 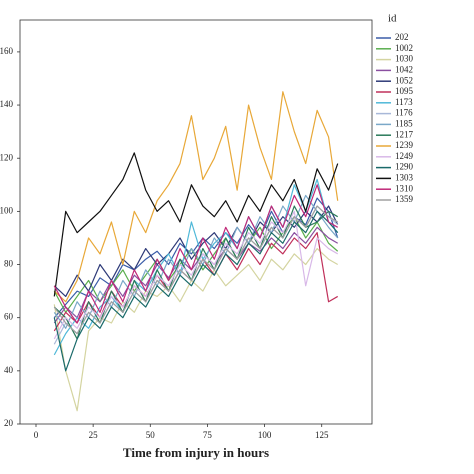 I want to click on legend-label: 1310, so click(x=404, y=188).